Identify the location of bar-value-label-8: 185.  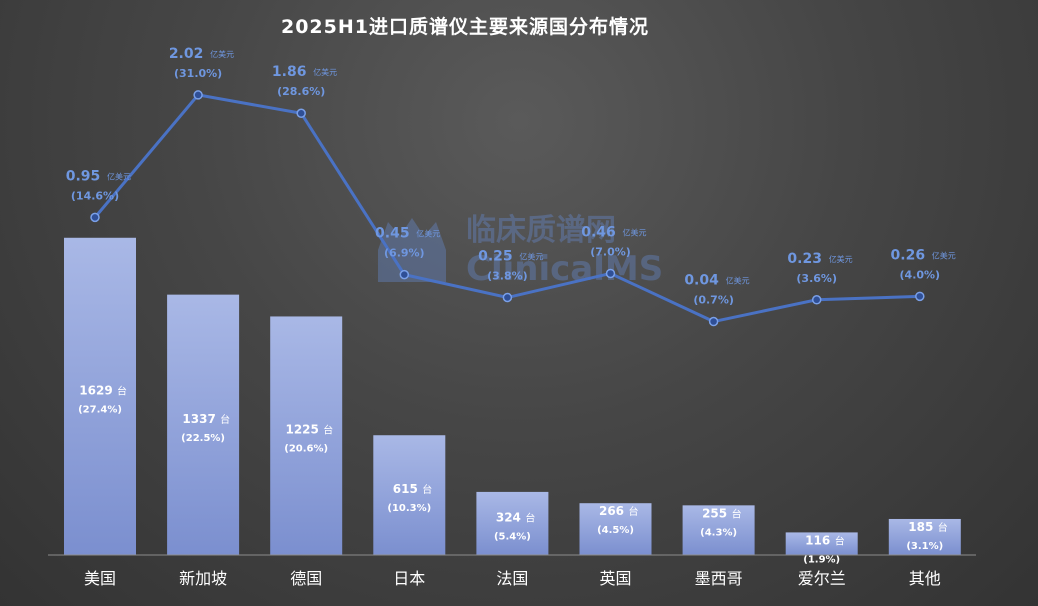
(920, 527).